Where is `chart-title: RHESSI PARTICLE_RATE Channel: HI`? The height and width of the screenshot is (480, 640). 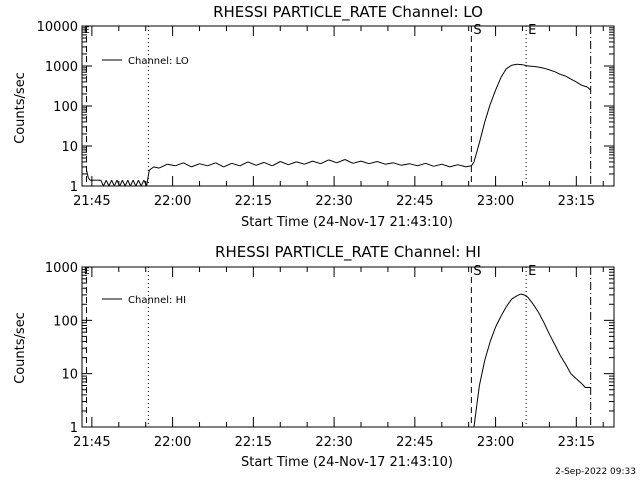 chart-title: RHESSI PARTICLE_RATE Channel: HI is located at coordinates (348, 252).